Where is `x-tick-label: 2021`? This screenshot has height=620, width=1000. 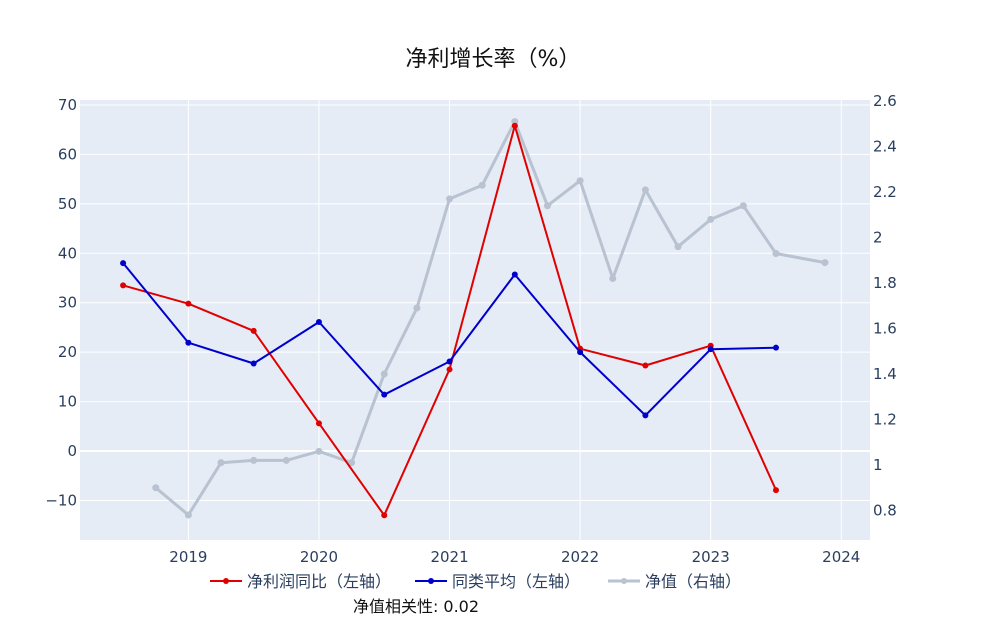 x-tick-label: 2021 is located at coordinates (449, 557).